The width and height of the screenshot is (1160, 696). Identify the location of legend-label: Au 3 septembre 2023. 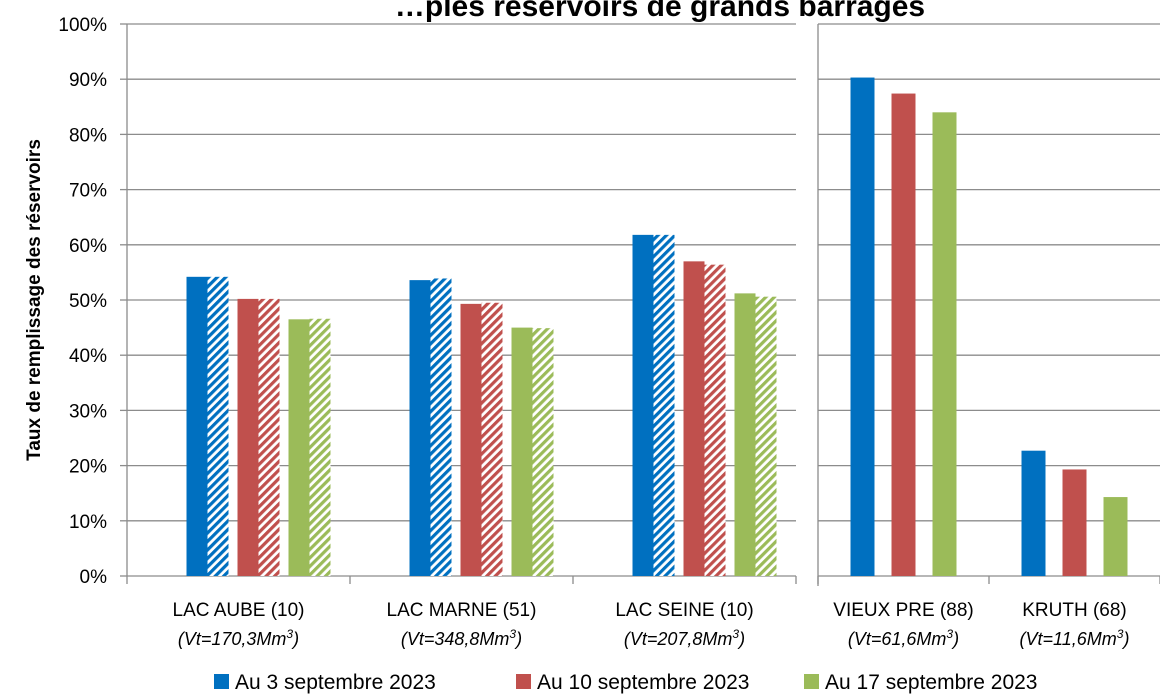
(335, 682).